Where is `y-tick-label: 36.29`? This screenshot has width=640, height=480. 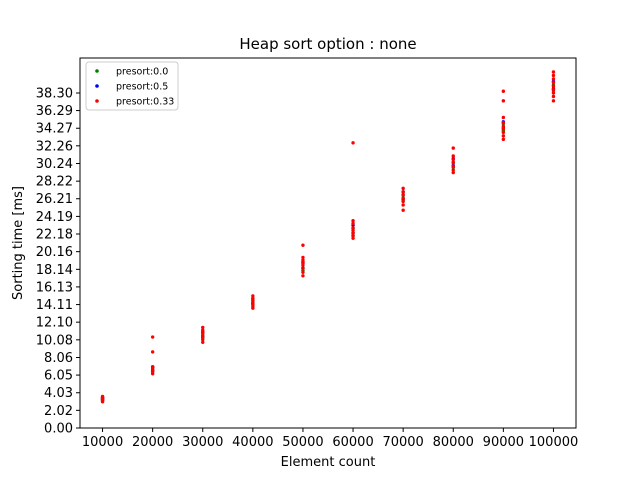 y-tick-label: 36.29 is located at coordinates (54, 111).